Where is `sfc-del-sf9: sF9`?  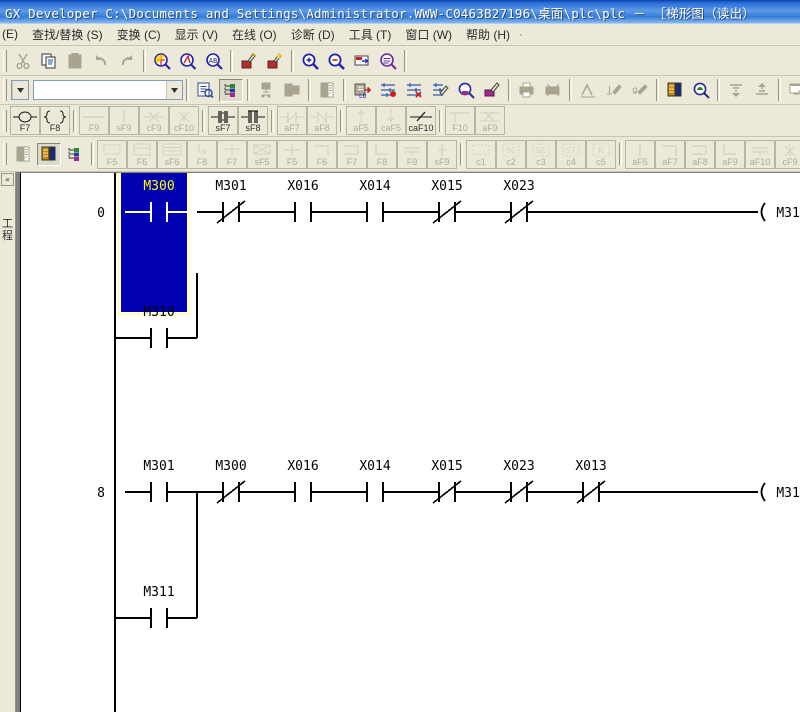
sfc-del-sf9: sF9 is located at coordinates (442, 154).